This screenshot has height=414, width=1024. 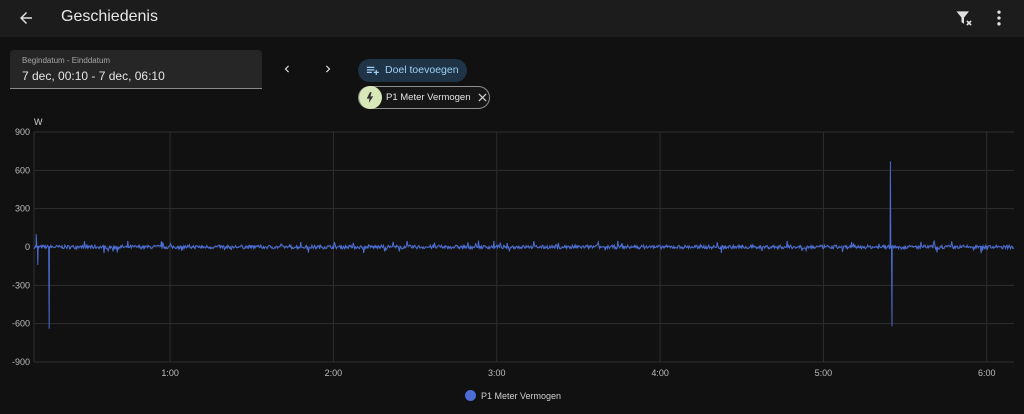 I want to click on close-icon, so click(x=482, y=97).